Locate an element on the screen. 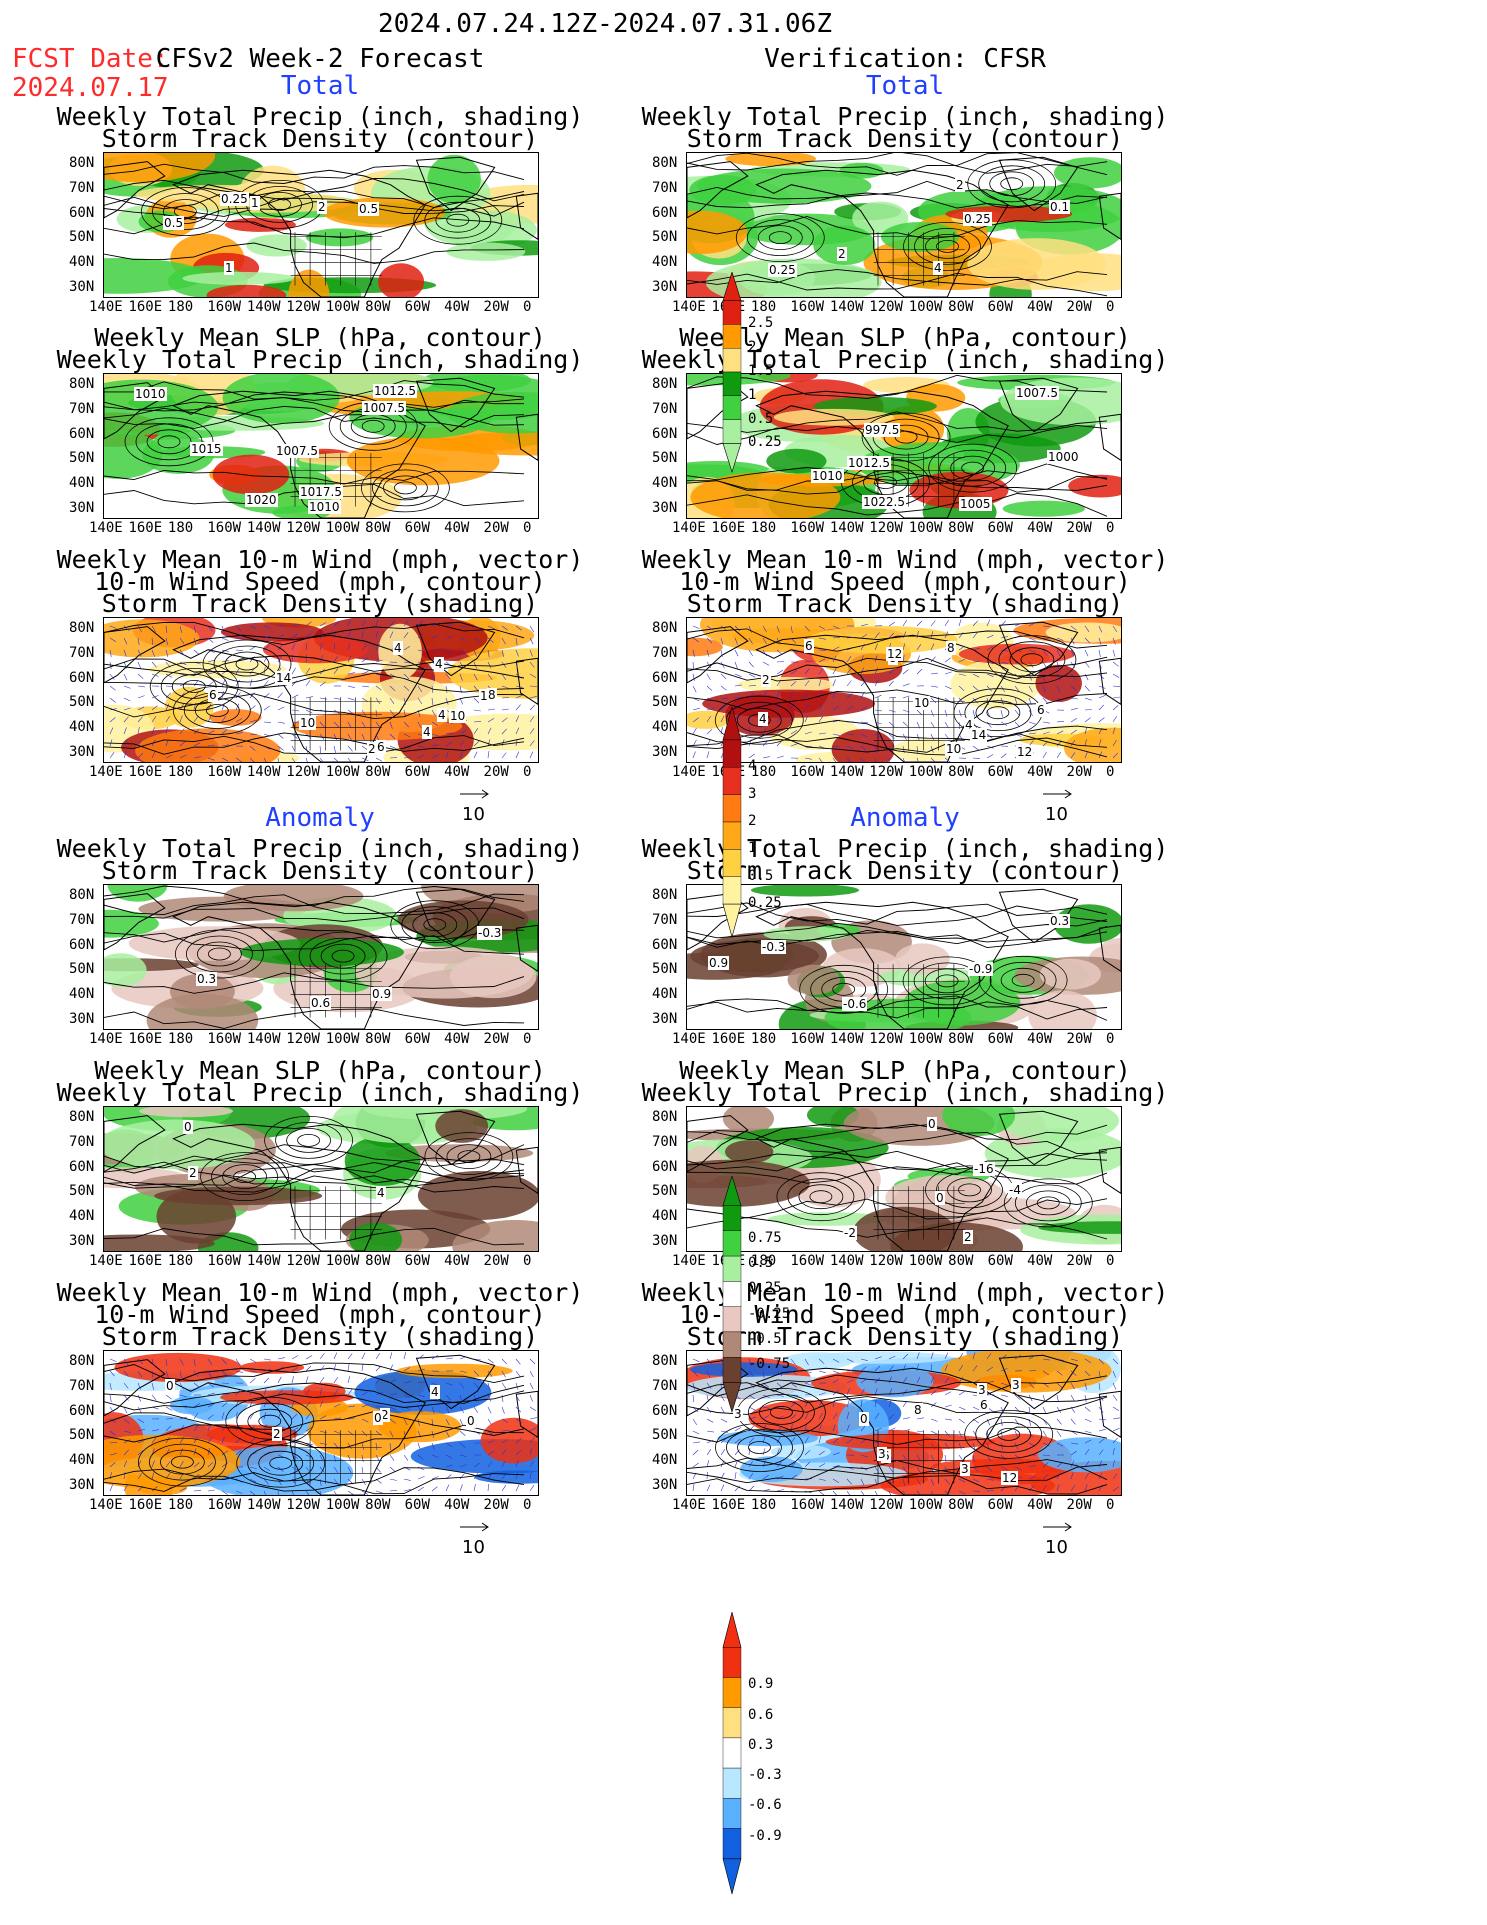 The height and width of the screenshot is (1925, 1487). contour-label: 0.9 is located at coordinates (382, 994).